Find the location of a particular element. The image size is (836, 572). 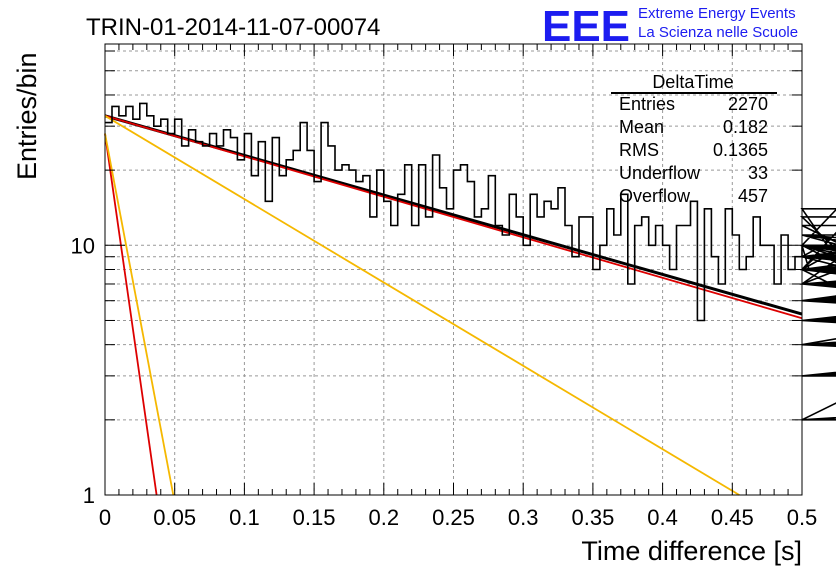

x-tick-labels: 0 0.05 0.1 0.15 0.2 0.25 0.3 0.35 0.4 0.45 0.5 is located at coordinates (458, 517).